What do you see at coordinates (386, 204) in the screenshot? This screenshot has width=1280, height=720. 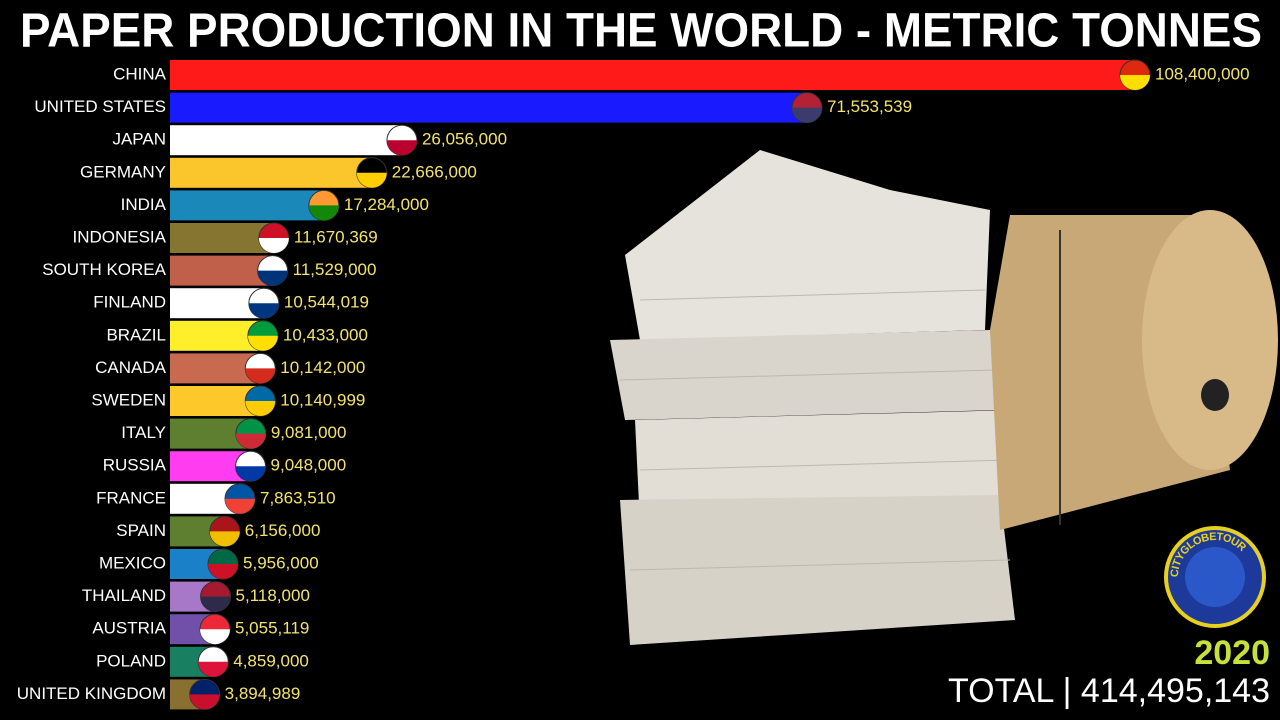 I see `value-label: 17,284,000` at bounding box center [386, 204].